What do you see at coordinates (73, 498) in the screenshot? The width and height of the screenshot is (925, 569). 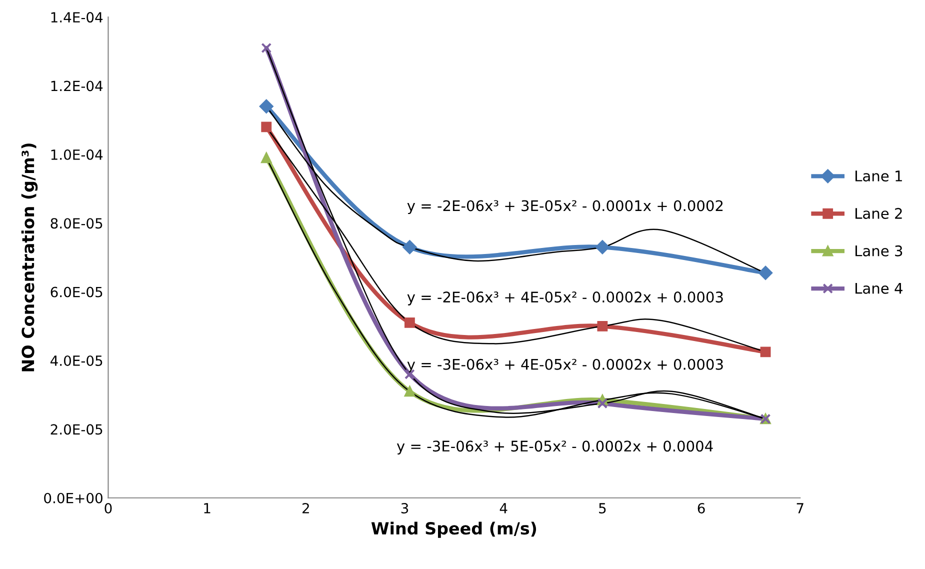 I see `y-tick-label: 0.0E+00` at bounding box center [73, 498].